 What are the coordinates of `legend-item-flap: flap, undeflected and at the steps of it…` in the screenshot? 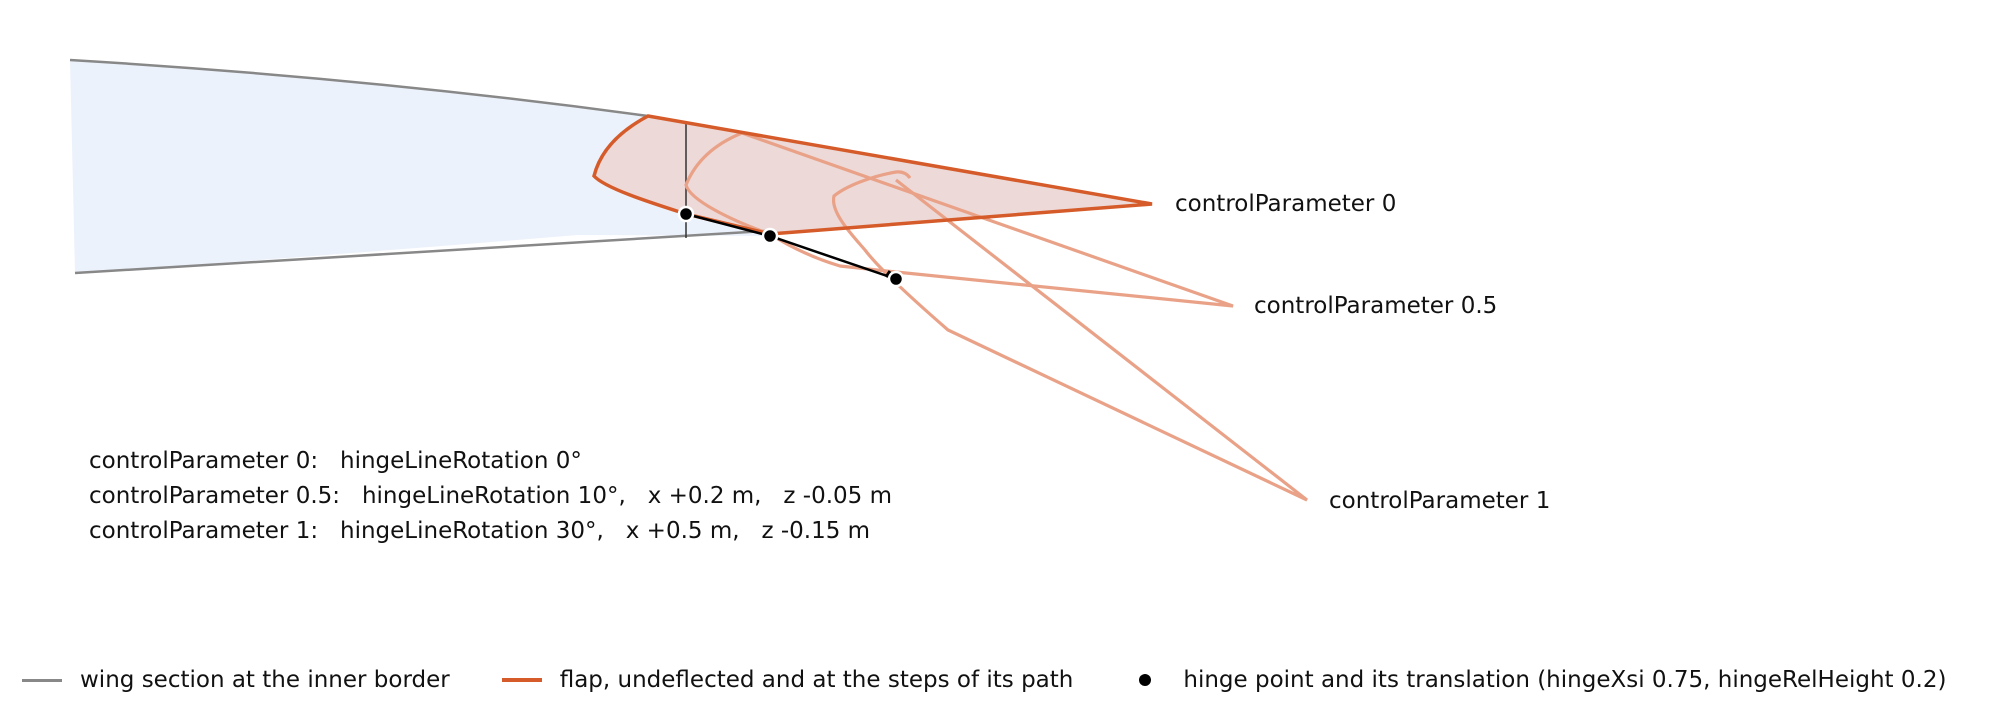 It's located at (787, 680).